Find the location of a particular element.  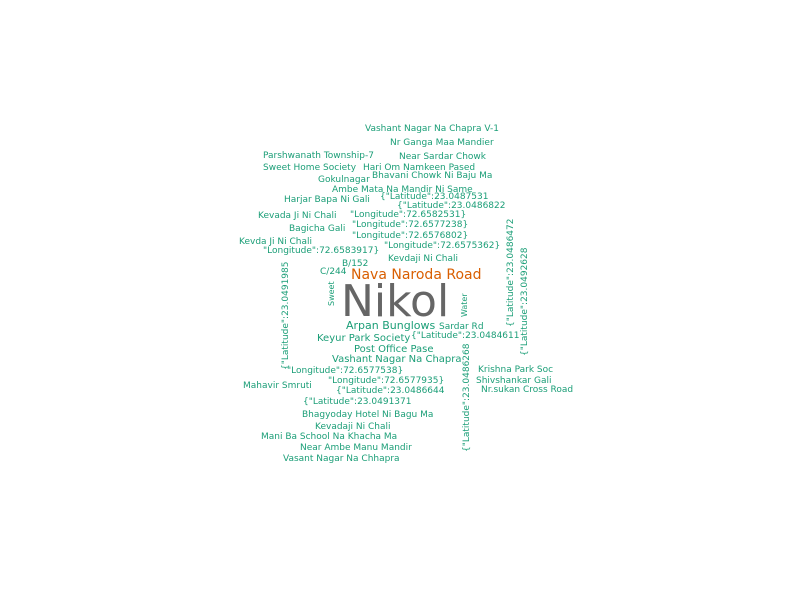

word: Bhavani Chowk Ni Baju Ma is located at coordinates (432, 176).